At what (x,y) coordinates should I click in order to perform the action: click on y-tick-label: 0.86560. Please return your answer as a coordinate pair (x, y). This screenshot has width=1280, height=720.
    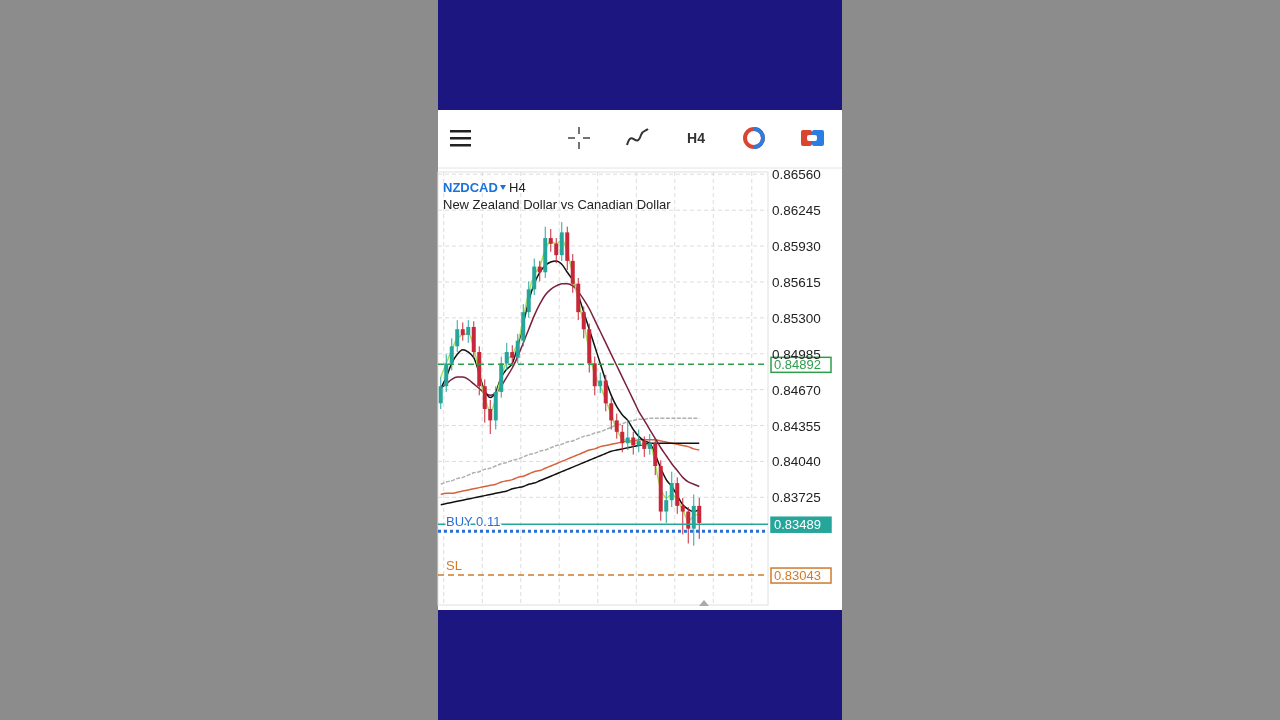
    Looking at the image, I should click on (796, 175).